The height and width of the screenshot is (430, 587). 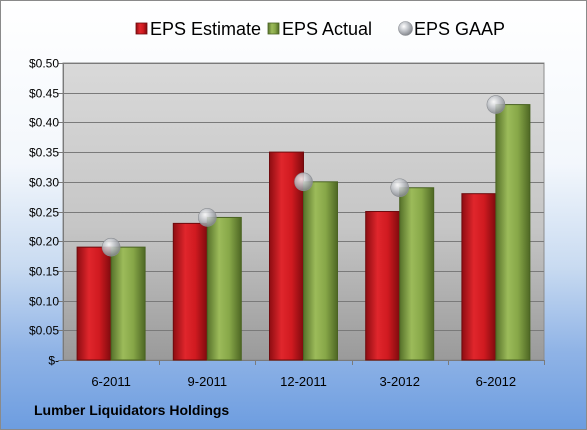 What do you see at coordinates (132, 410) in the screenshot?
I see `chart-caption: Lumber Liquidators Holdings` at bounding box center [132, 410].